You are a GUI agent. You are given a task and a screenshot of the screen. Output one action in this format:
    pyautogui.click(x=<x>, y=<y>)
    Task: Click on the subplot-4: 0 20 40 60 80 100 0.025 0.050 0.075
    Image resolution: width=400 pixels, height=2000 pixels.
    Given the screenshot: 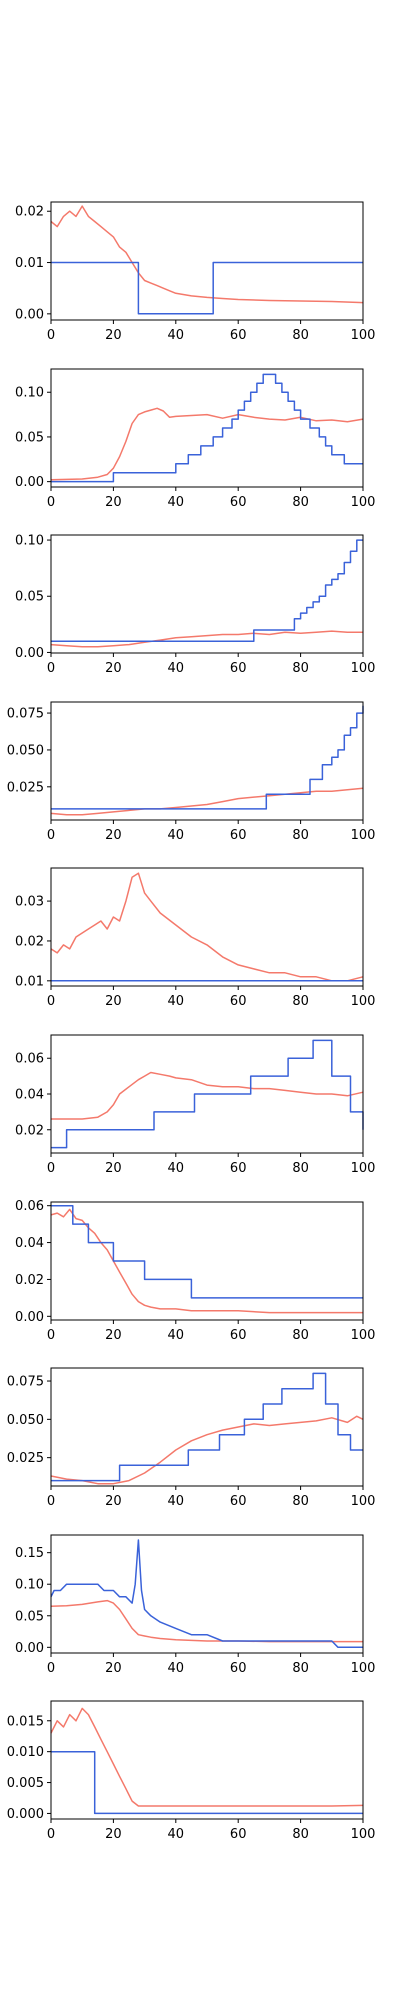 What is the action you would take?
    pyautogui.click(x=191, y=772)
    